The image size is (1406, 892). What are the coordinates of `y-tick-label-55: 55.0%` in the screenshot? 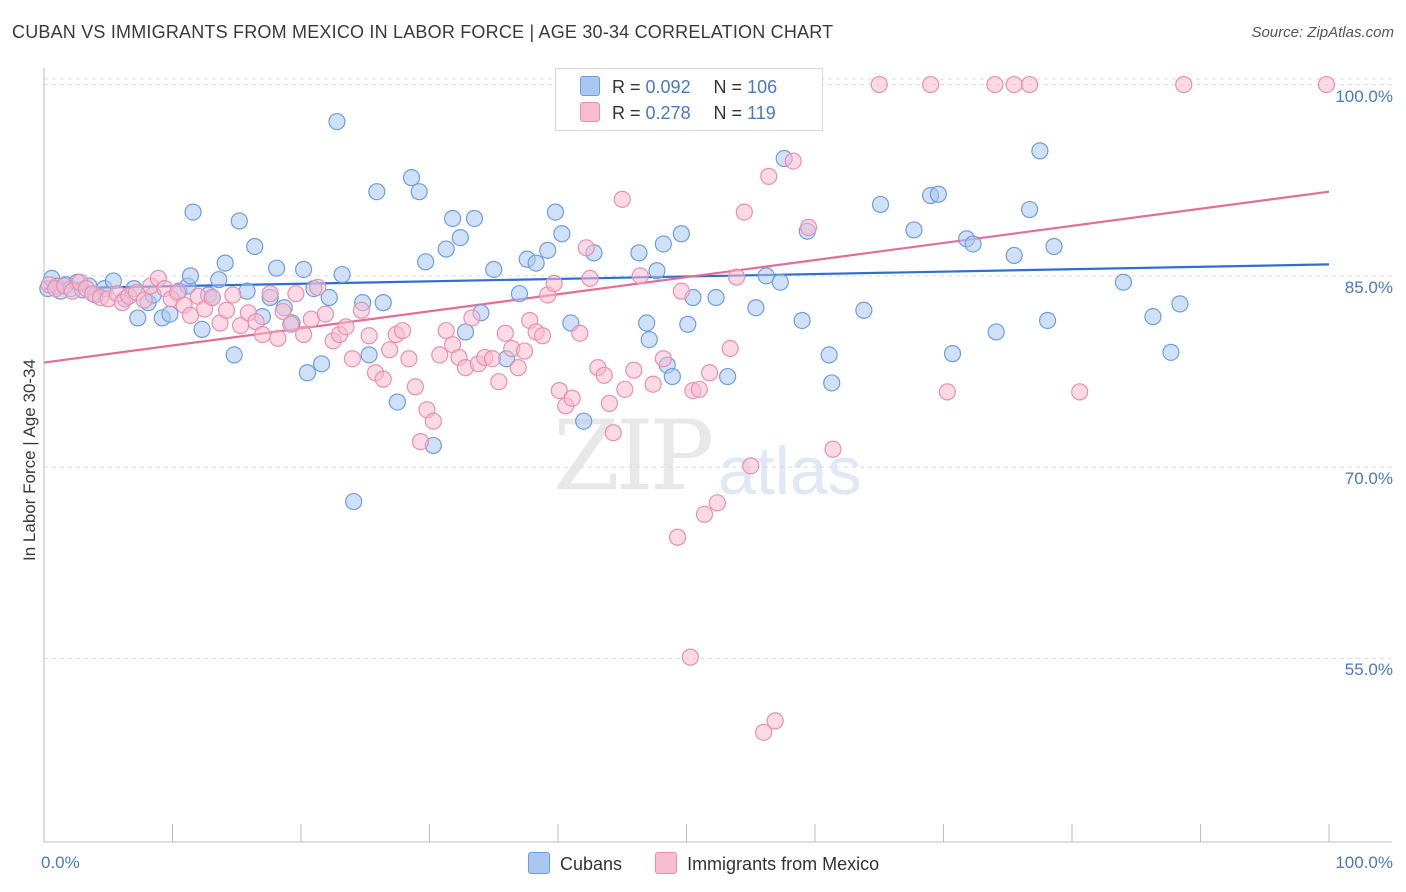 It's located at (1368, 669).